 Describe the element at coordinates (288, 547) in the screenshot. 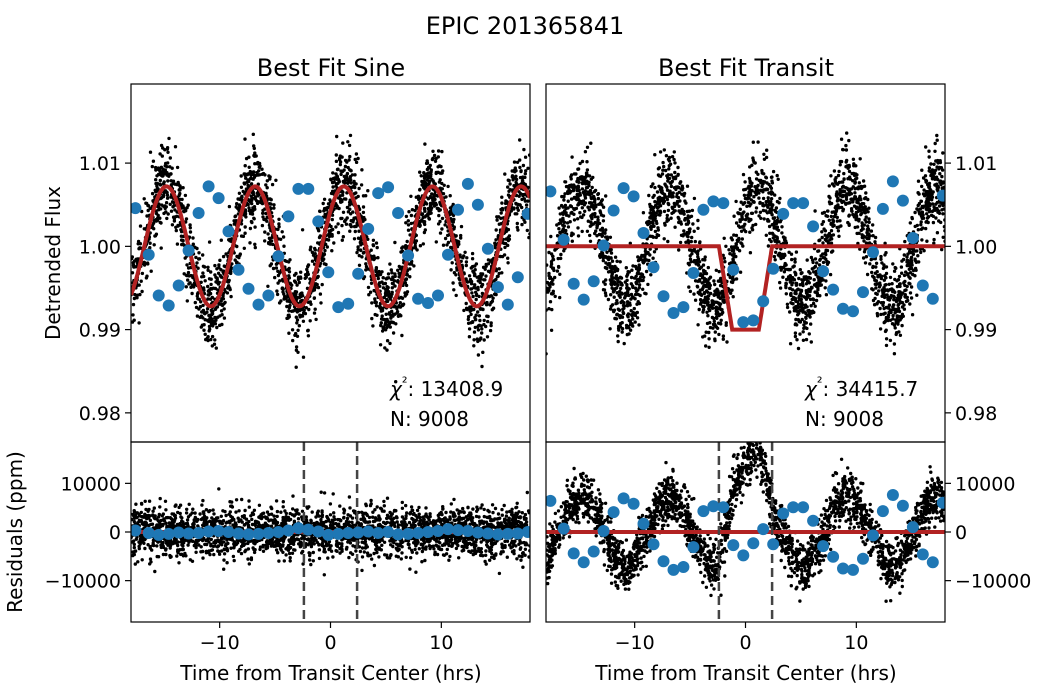

I see `sine-residuals-panel: −10000 0 10000 −10 0 10` at that location.